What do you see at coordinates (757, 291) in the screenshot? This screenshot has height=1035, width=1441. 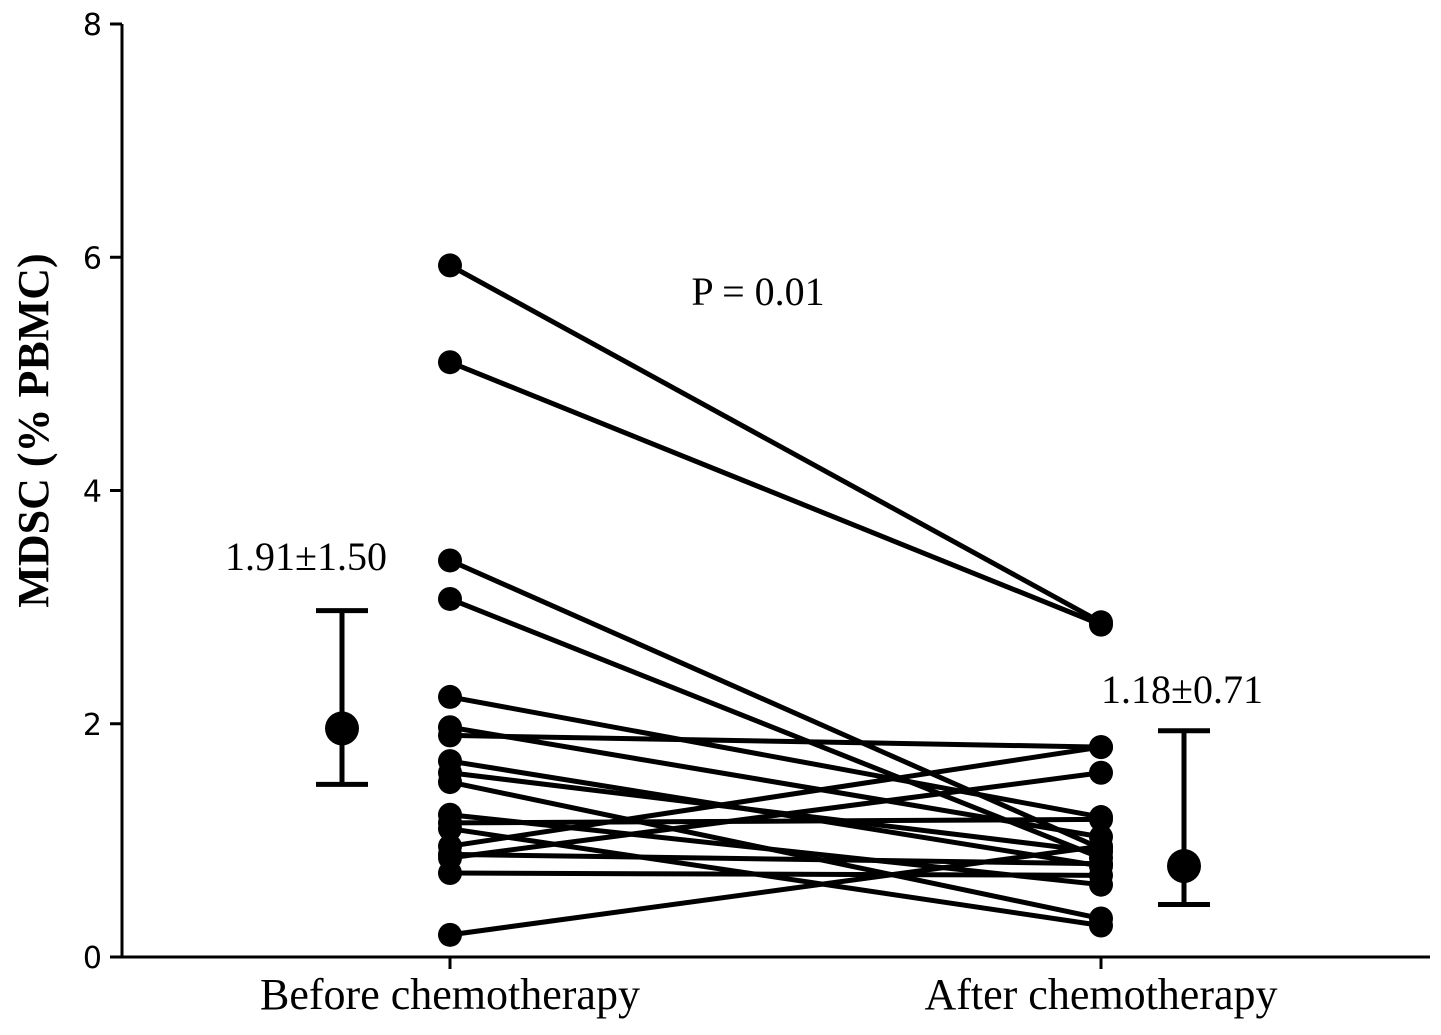 I see `p-value-annotation: P = 0.01` at bounding box center [757, 291].